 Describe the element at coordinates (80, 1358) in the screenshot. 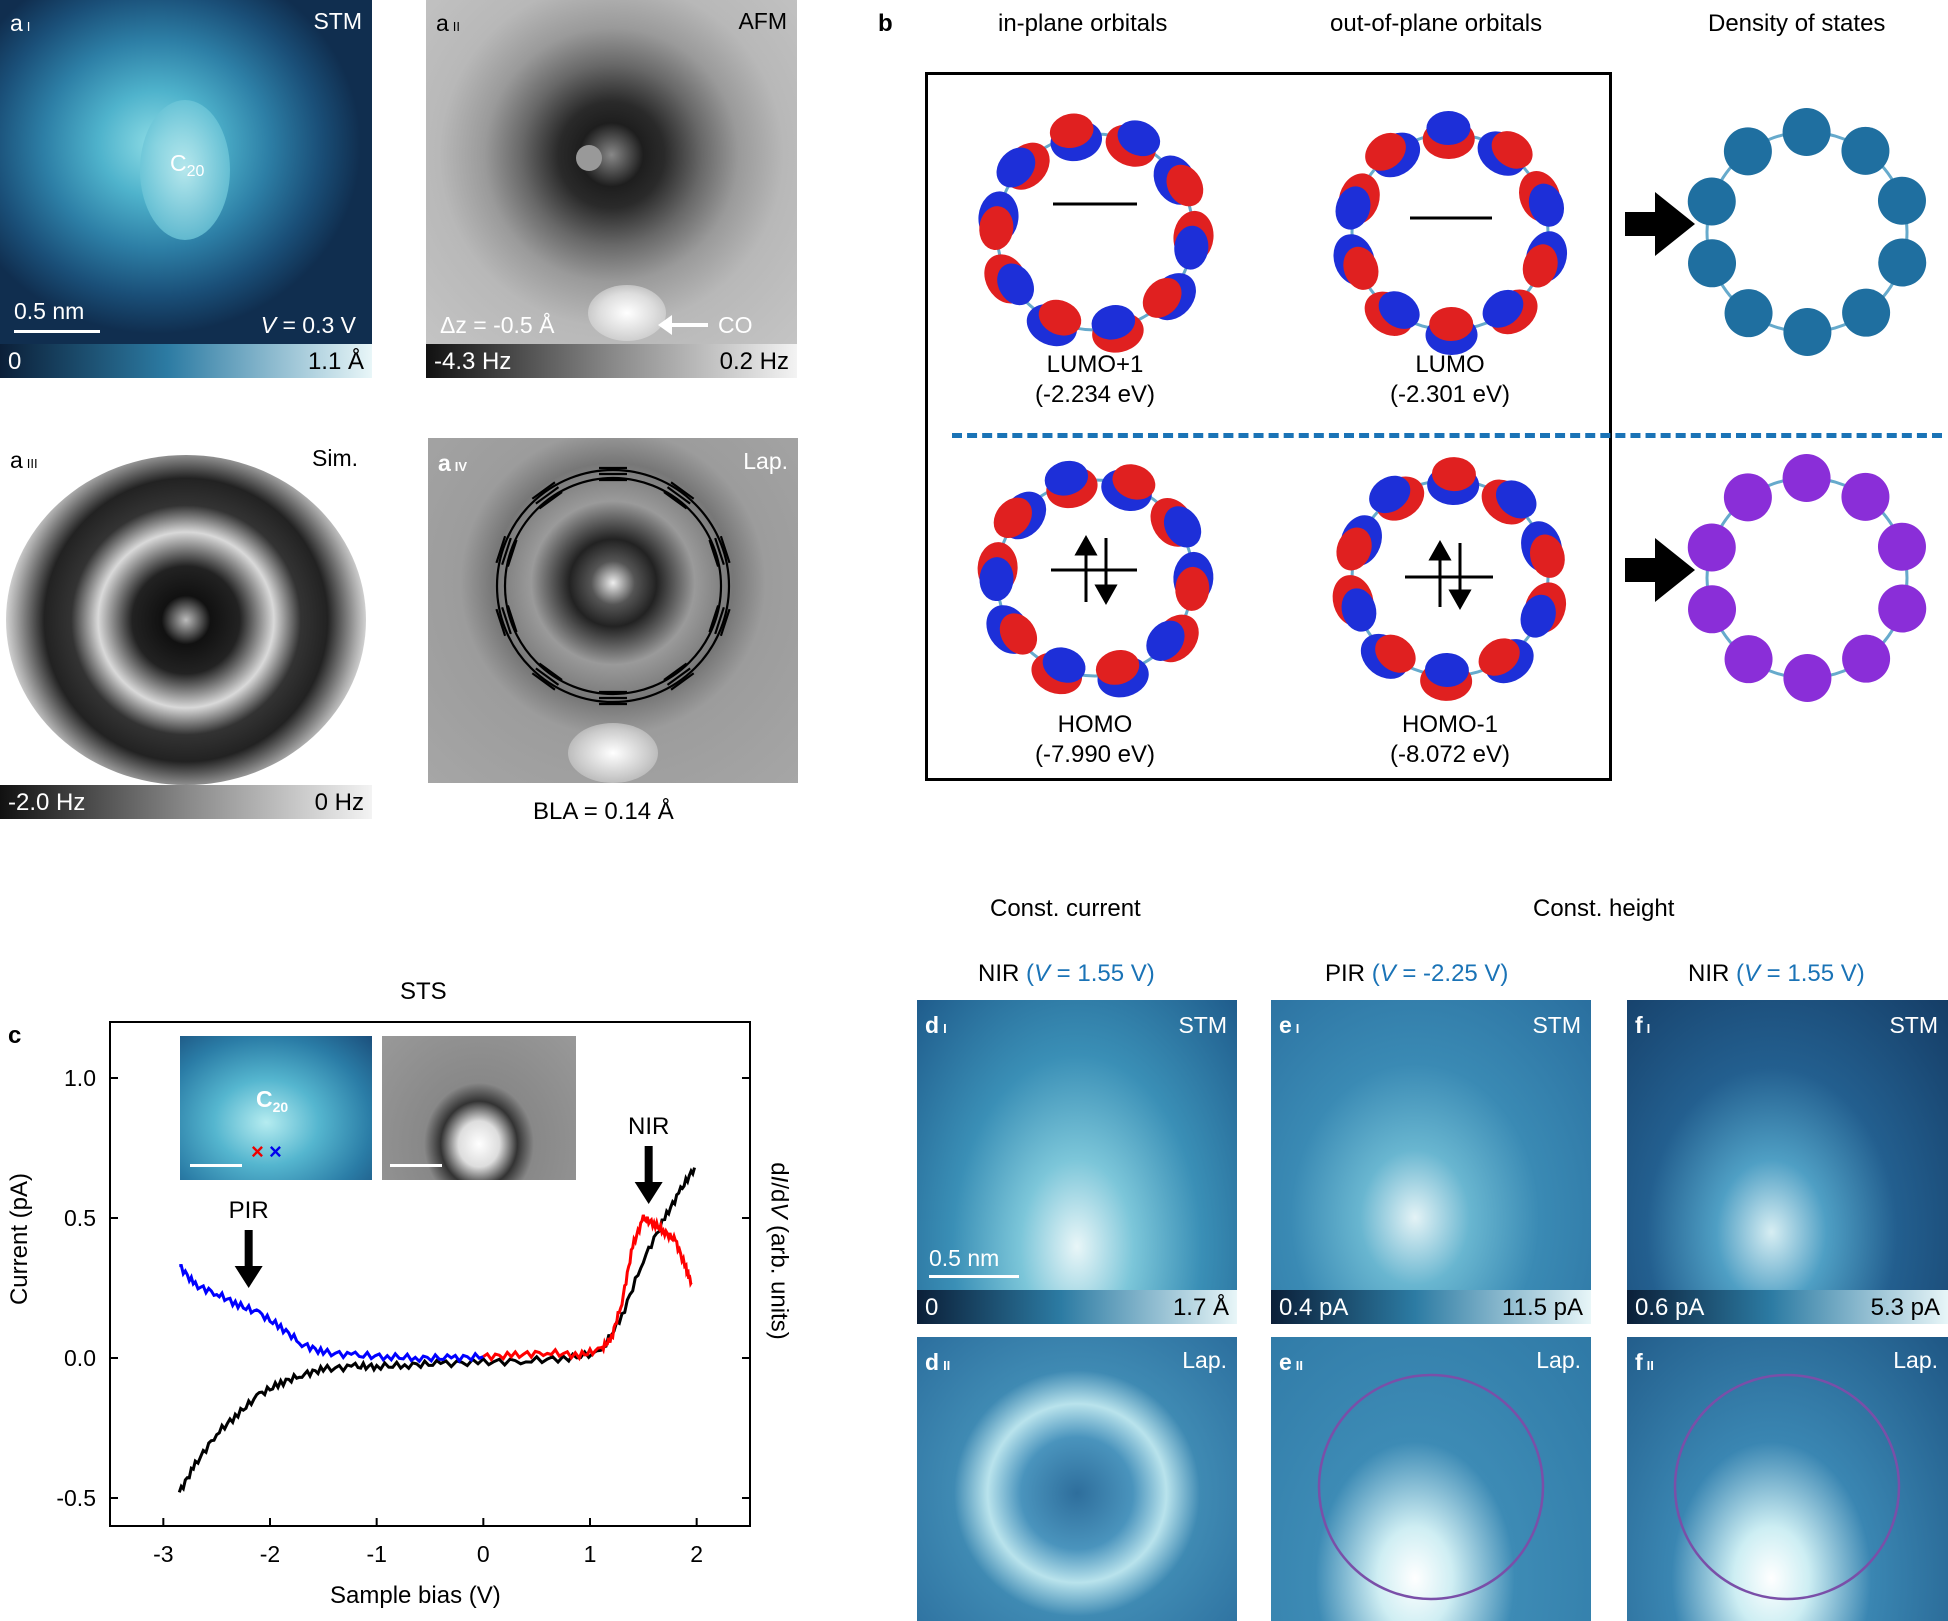

I see `y-tick-label: 0.0` at that location.